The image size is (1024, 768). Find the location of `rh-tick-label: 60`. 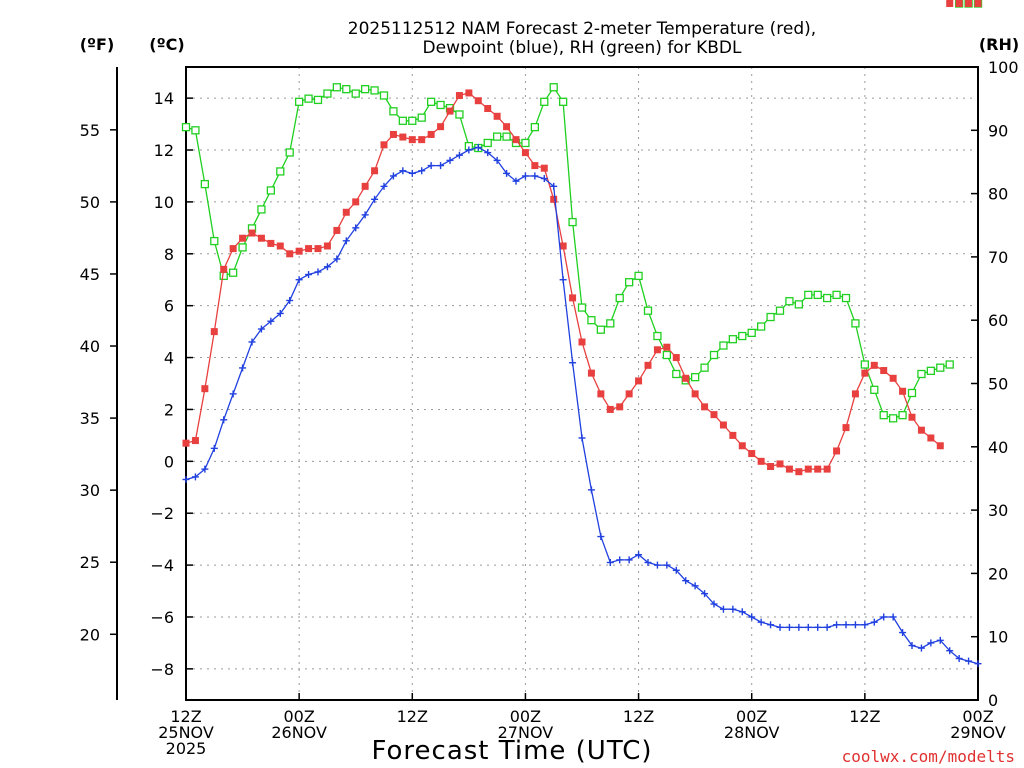

rh-tick-label: 60 is located at coordinates (998, 320).